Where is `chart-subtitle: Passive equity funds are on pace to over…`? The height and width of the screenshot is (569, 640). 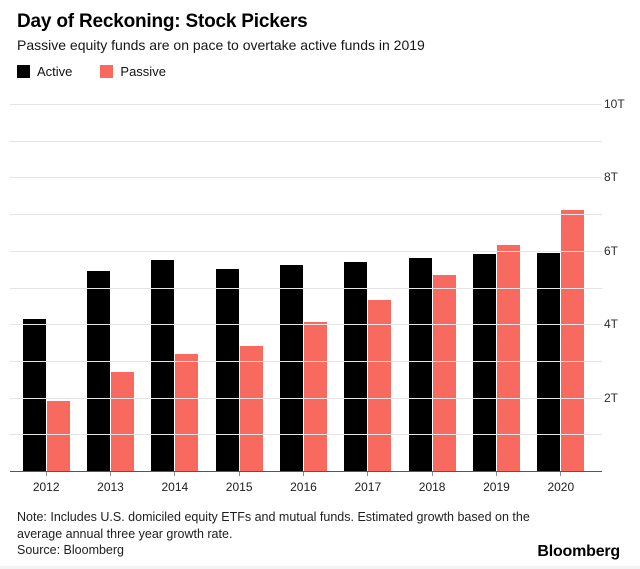 chart-subtitle: Passive equity funds are on pace to over… is located at coordinates (221, 45).